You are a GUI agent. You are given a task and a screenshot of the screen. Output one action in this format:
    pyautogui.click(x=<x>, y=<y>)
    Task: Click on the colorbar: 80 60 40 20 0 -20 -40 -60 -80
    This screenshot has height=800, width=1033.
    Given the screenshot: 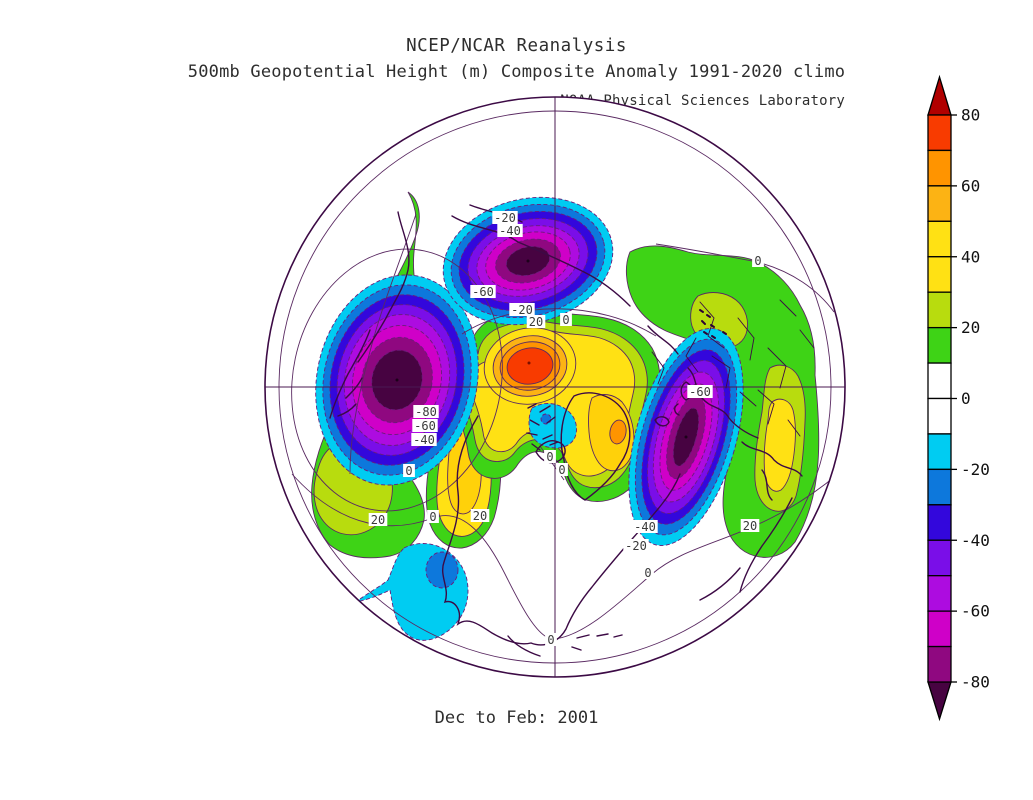 What is the action you would take?
    pyautogui.click(x=958, y=398)
    